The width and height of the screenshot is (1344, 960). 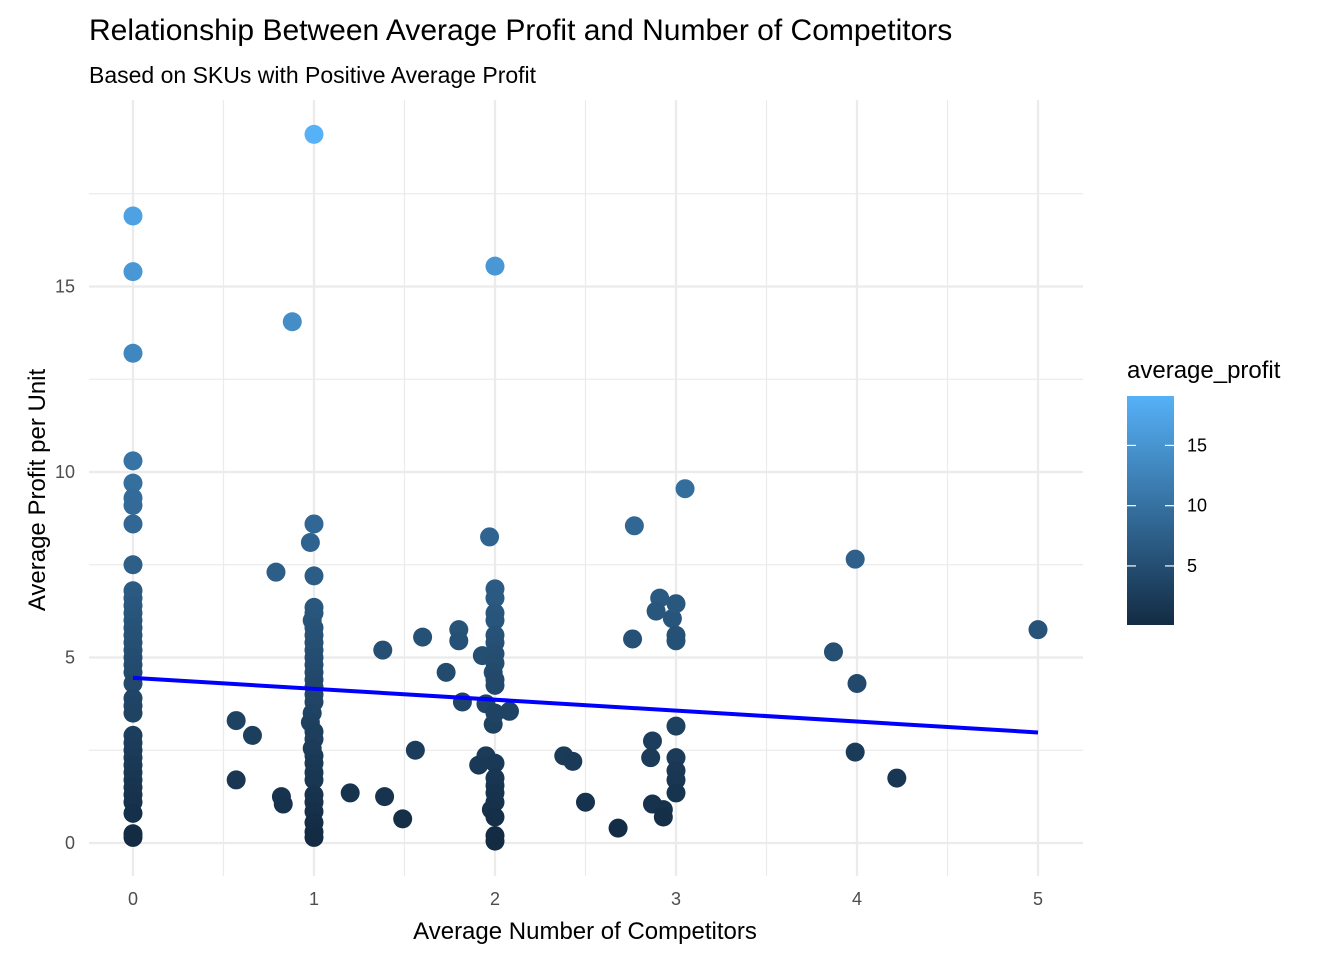 I want to click on legend-tick-label: 15, so click(x=1197, y=445).